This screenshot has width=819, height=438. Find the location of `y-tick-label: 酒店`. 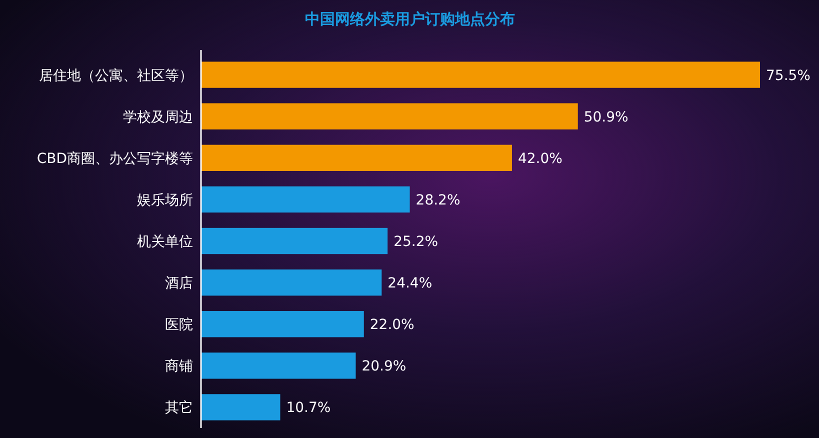

y-tick-label: 酒店 is located at coordinates (179, 284).